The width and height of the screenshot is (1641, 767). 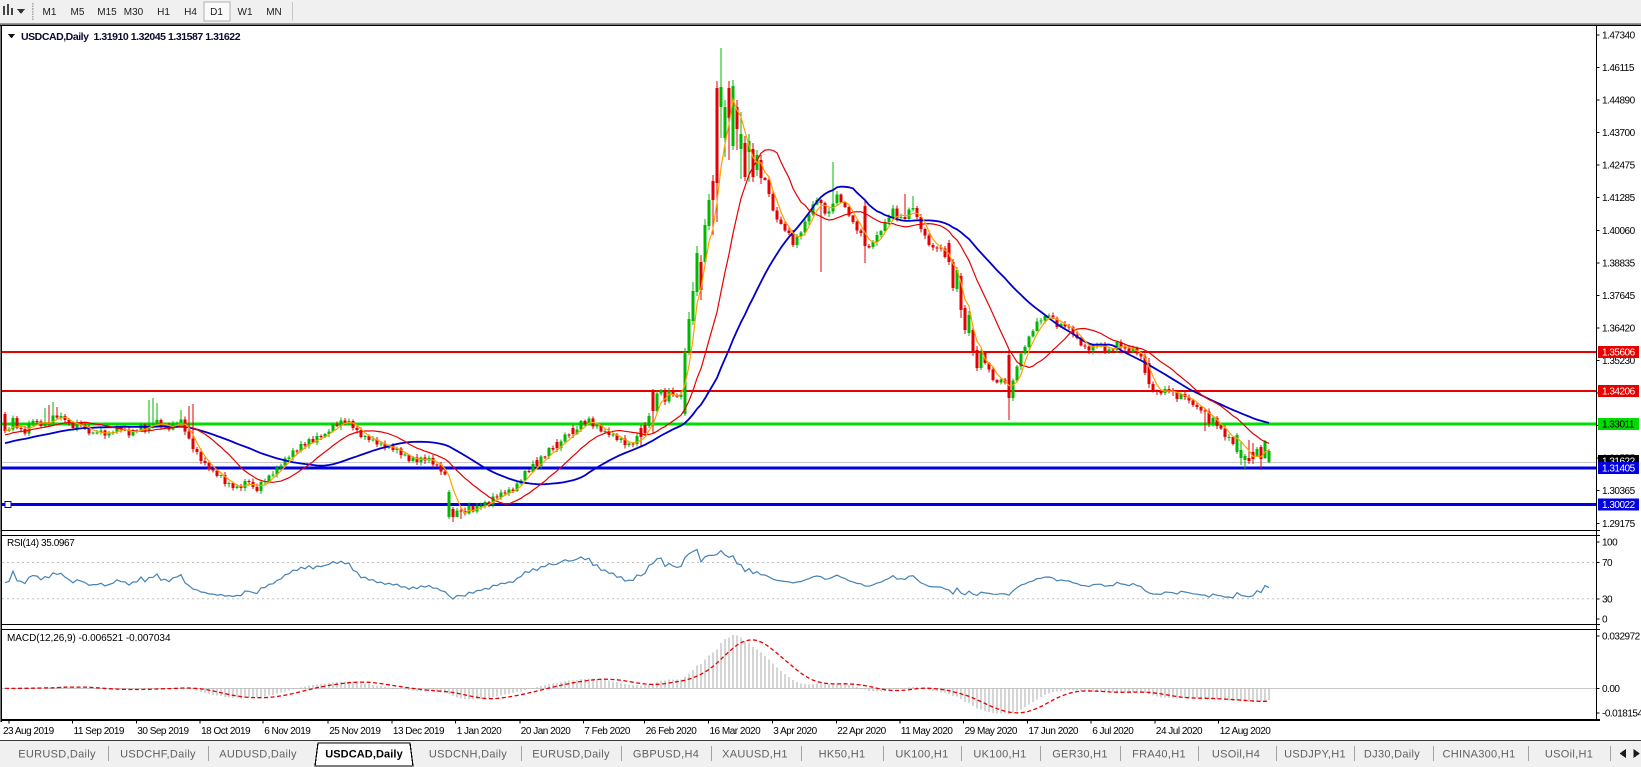 What do you see at coordinates (1619, 353) in the screenshot?
I see `svg-text: 1.35606` at bounding box center [1619, 353].